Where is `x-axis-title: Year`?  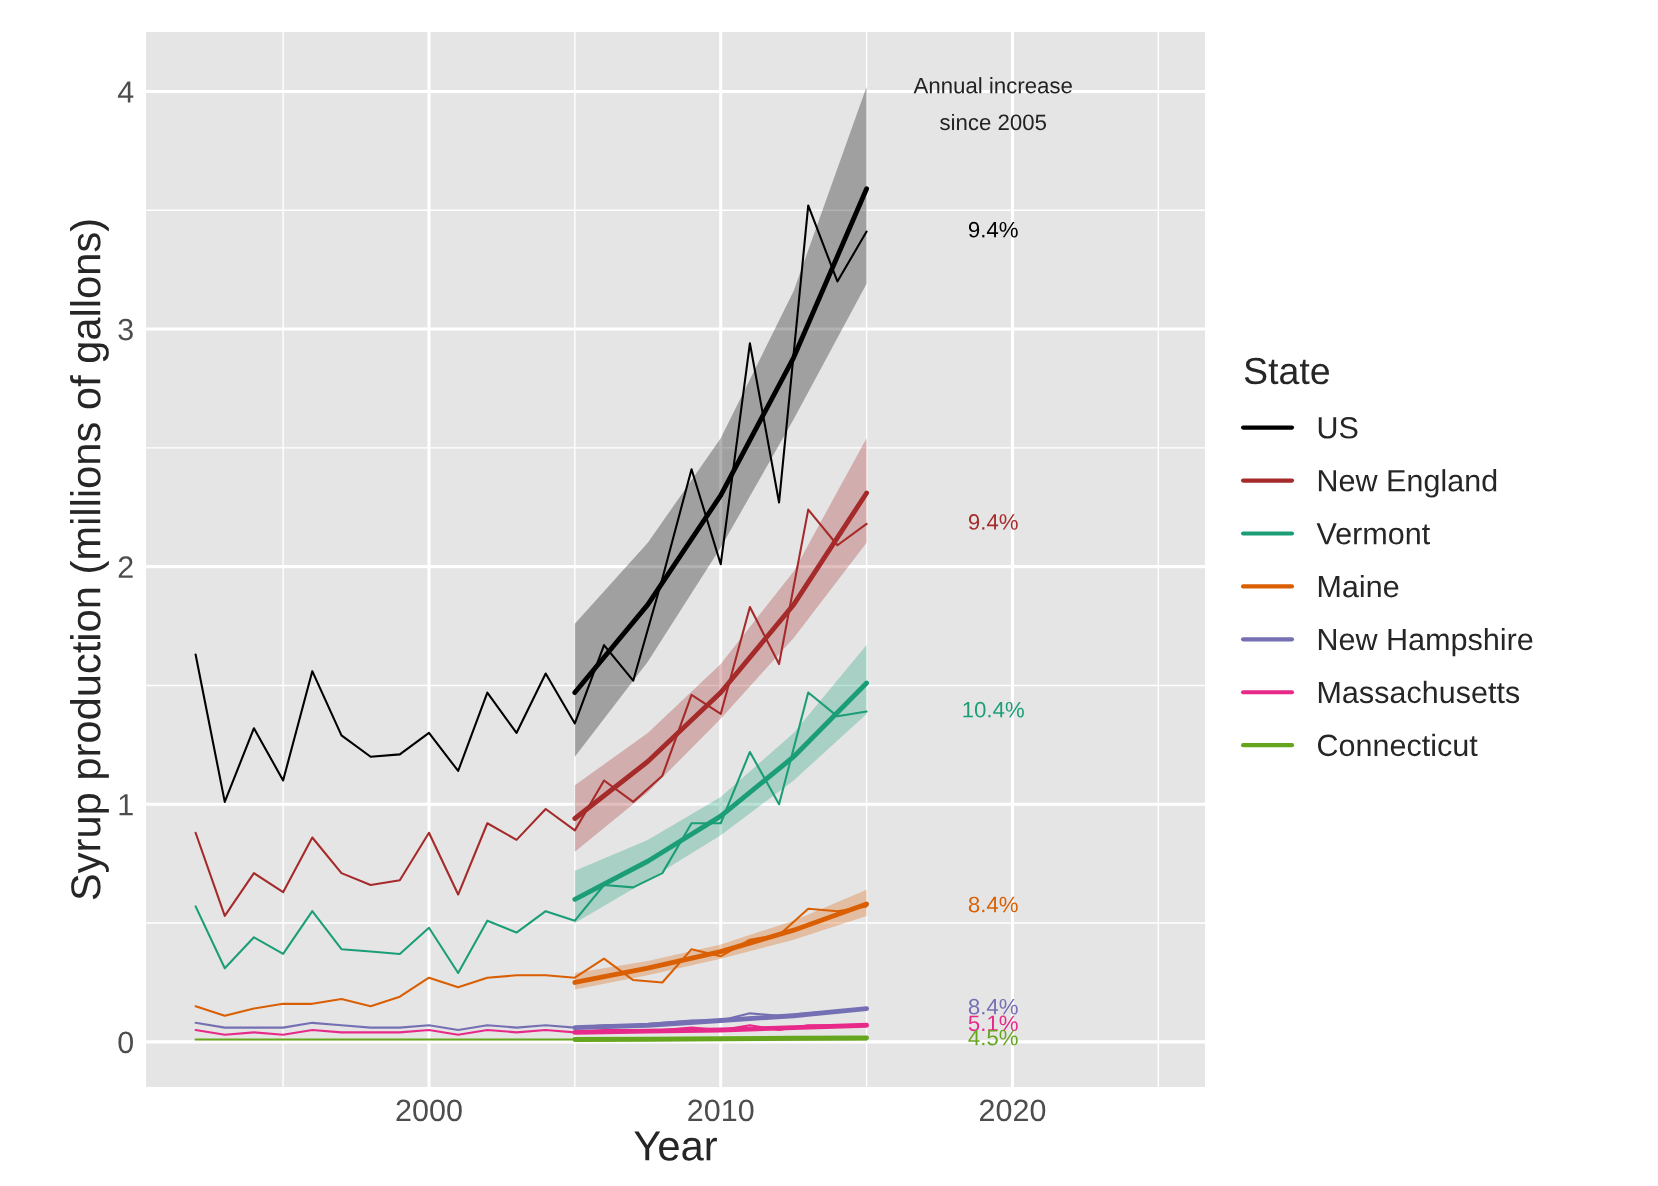 x-axis-title: Year is located at coordinates (675, 1146).